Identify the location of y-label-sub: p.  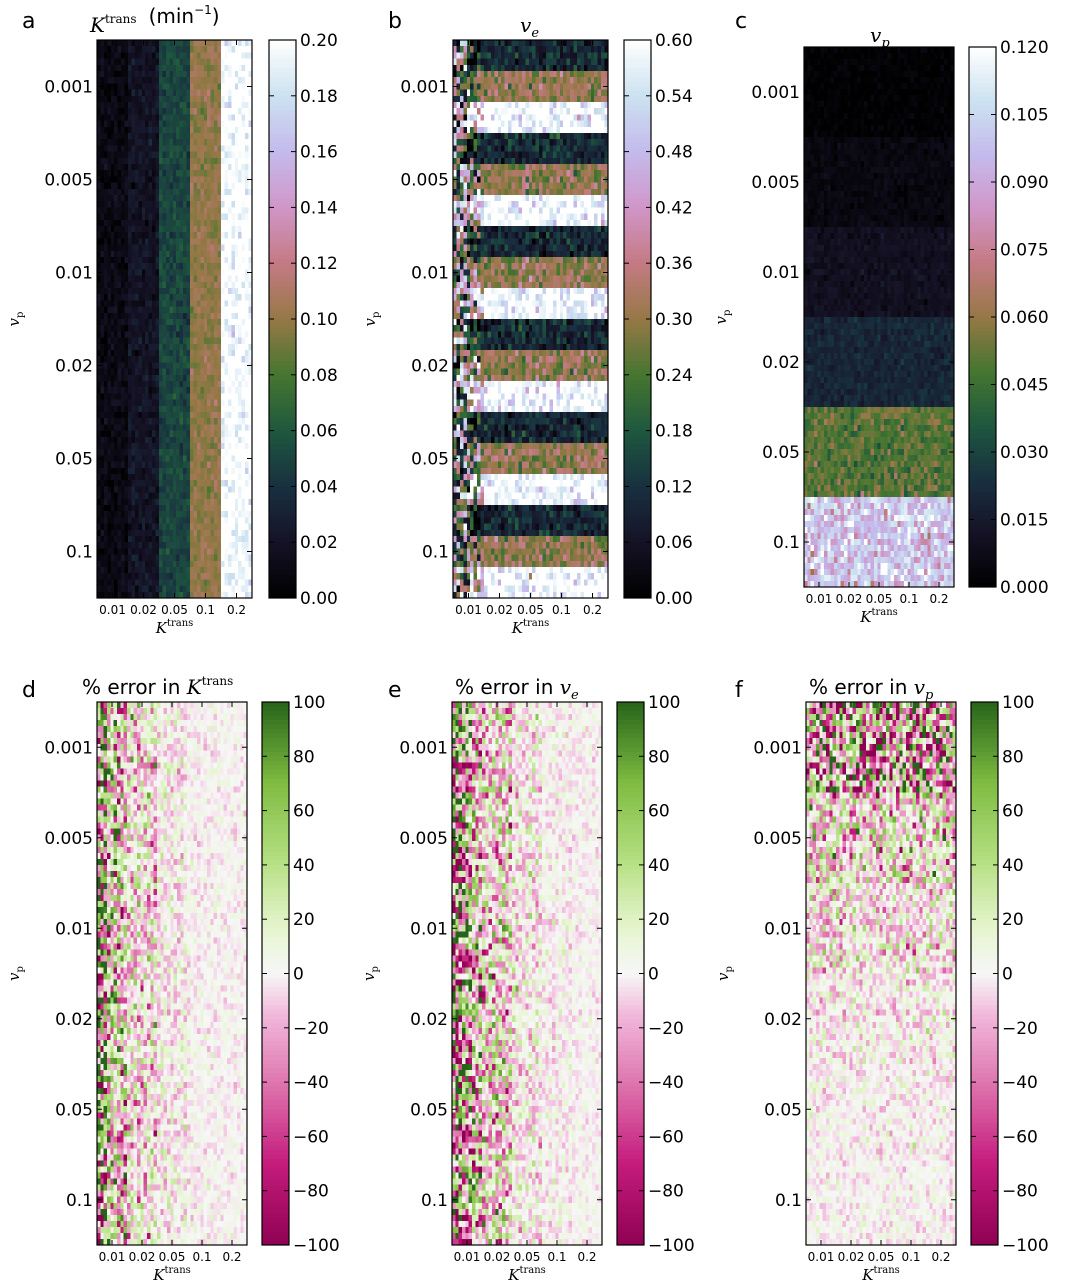
(20, 315).